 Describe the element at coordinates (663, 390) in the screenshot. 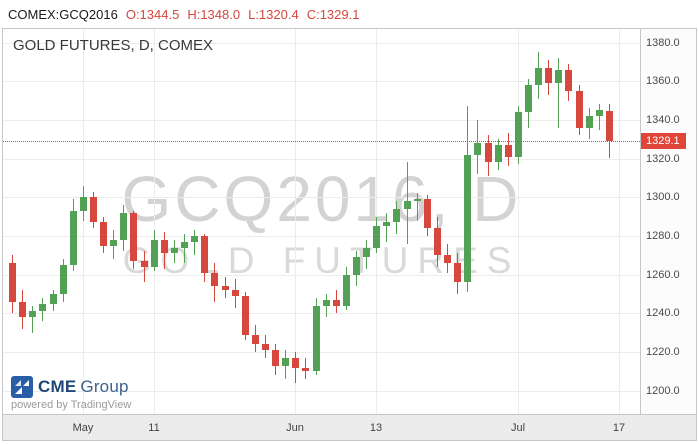

I see `price-tick-label: 1200.0` at that location.